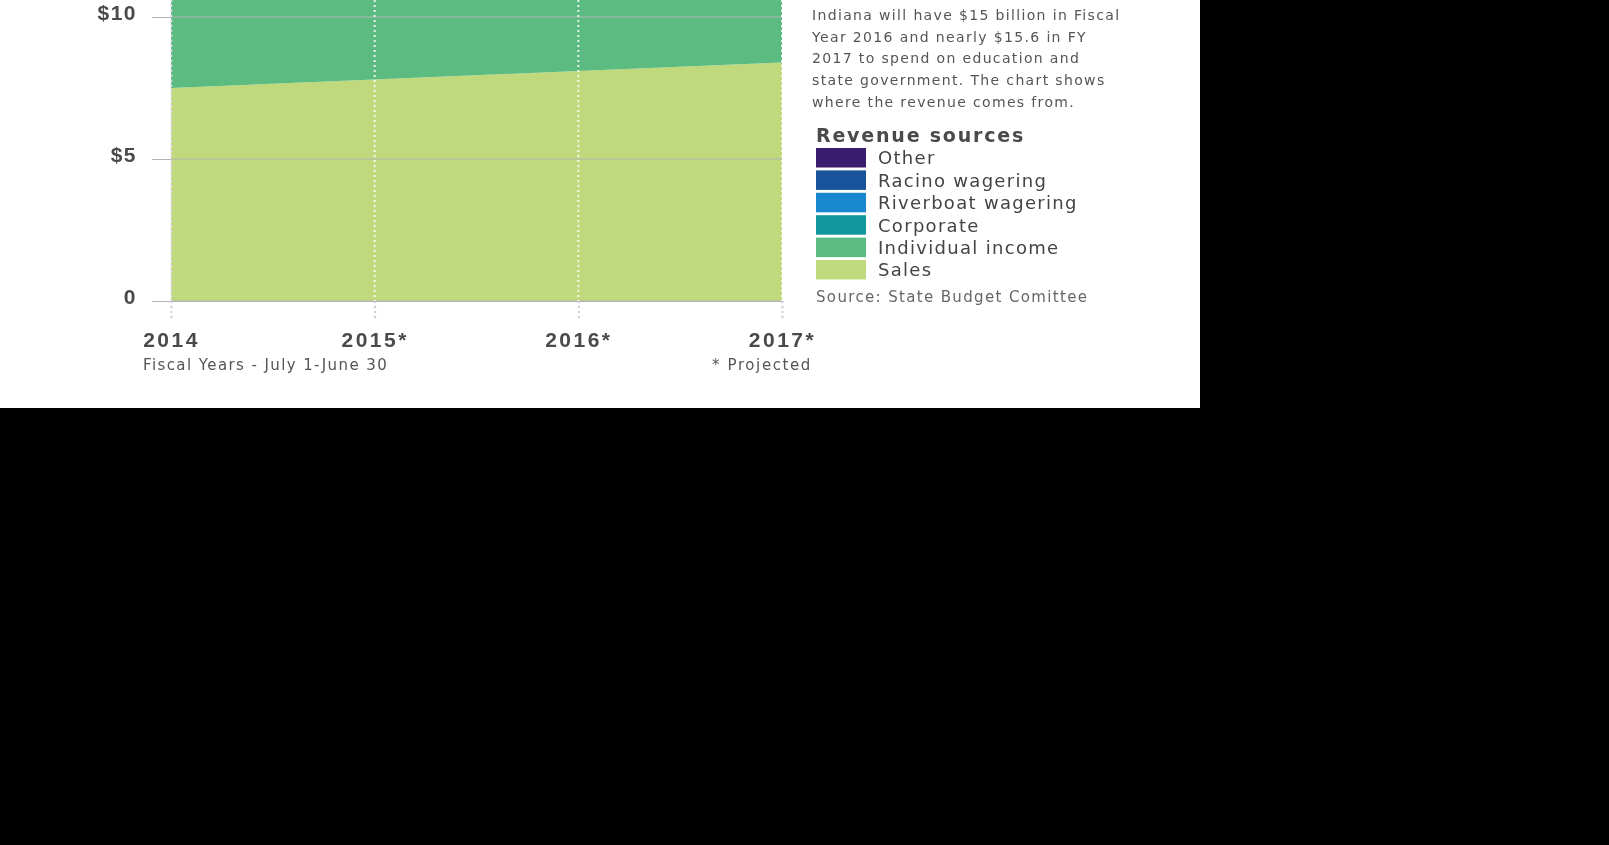 This screenshot has height=845, width=1609. I want to click on x-tick-label: 2014, so click(171, 339).